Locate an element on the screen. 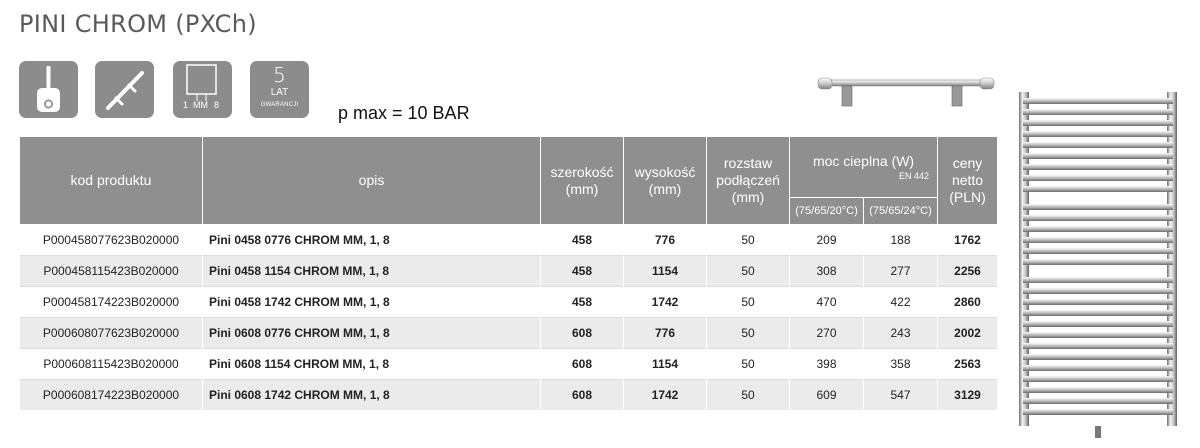 The width and height of the screenshot is (1200, 448). header-height: wysokość (mm) is located at coordinates (665, 180).